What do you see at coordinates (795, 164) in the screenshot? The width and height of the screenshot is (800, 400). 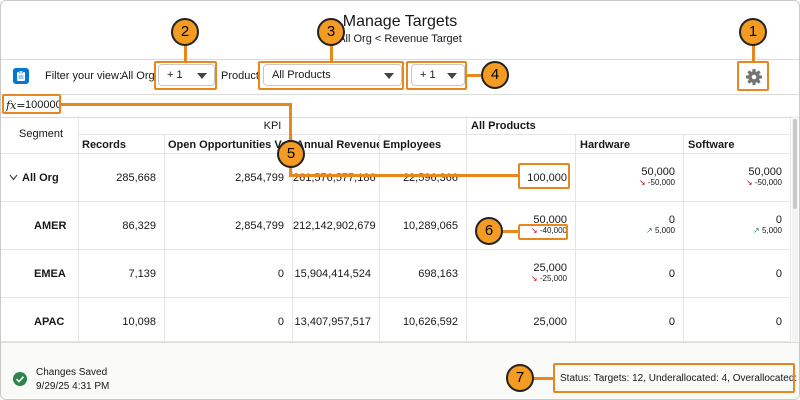 I see `scrollbar-thumb` at bounding box center [795, 164].